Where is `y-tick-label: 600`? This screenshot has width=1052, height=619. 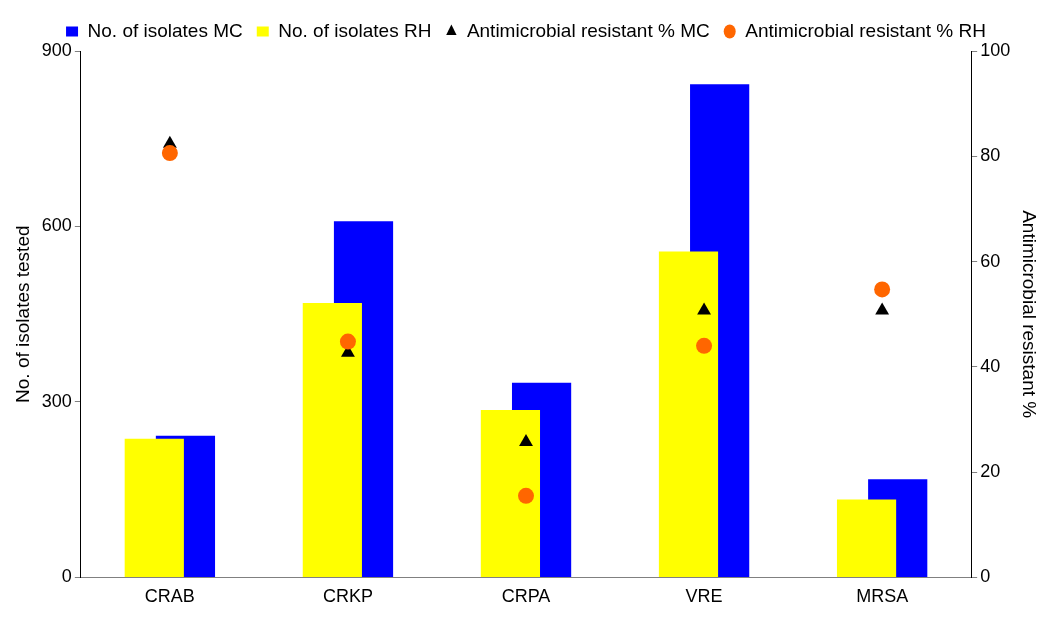
y-tick-label: 600 is located at coordinates (56, 225).